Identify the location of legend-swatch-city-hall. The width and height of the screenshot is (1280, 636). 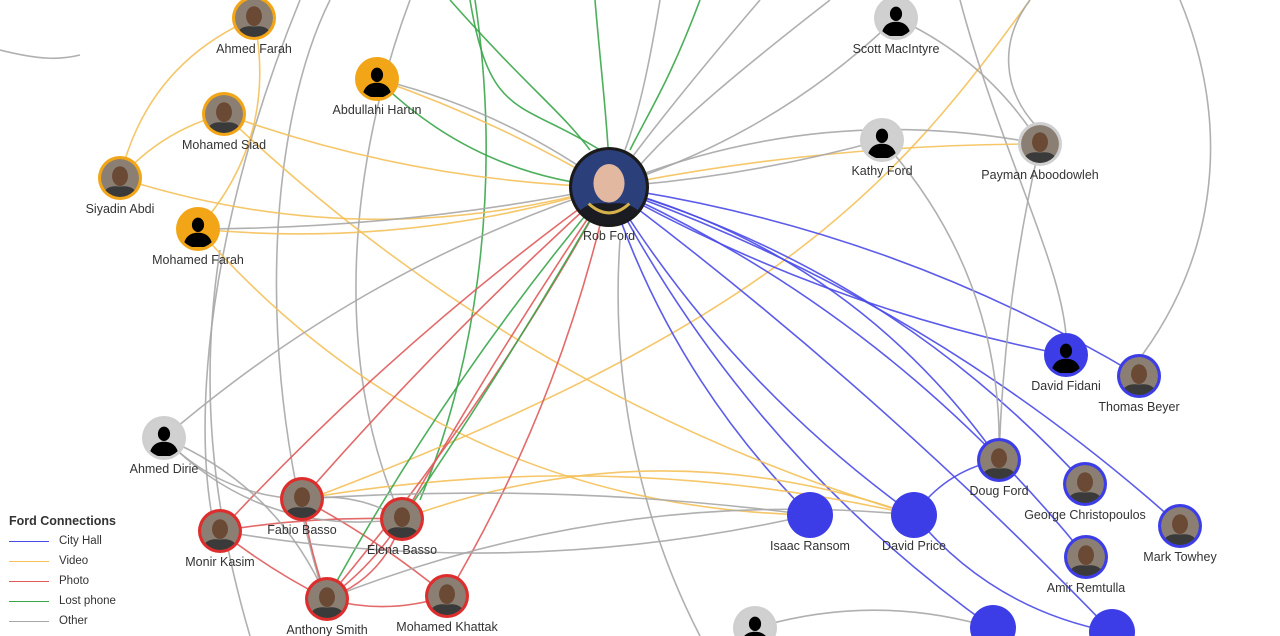
(29, 541).